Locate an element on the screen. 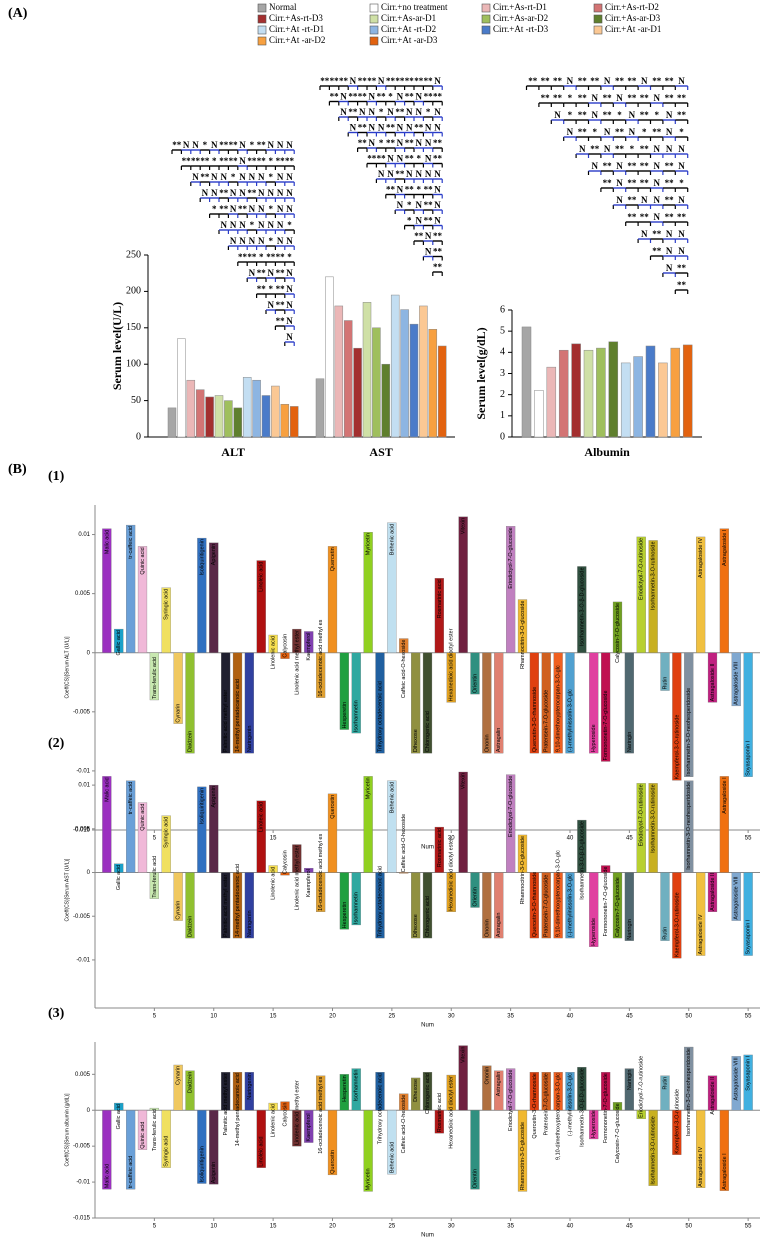  bar-label: Formononetin-7-O-glucoside is located at coordinates (606, 725).